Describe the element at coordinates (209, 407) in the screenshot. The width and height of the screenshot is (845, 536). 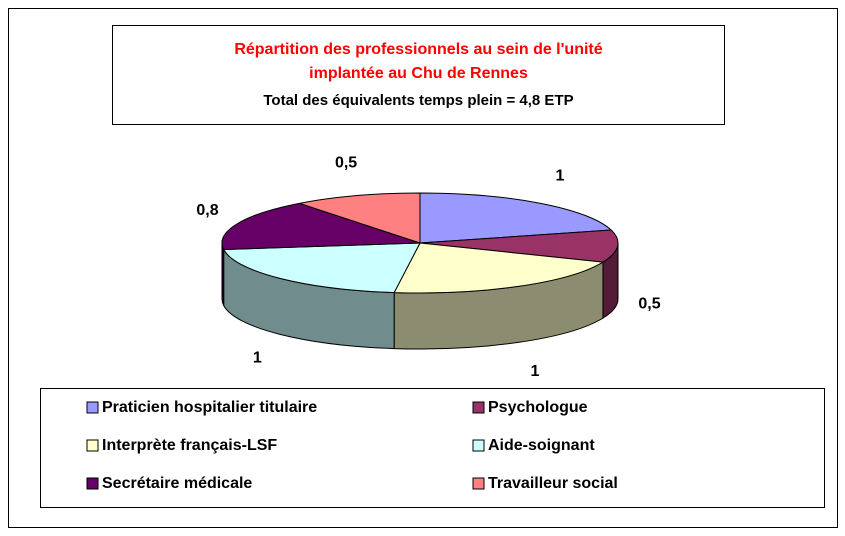
I see `legend-label: Praticien hospitalier titulaire` at that location.